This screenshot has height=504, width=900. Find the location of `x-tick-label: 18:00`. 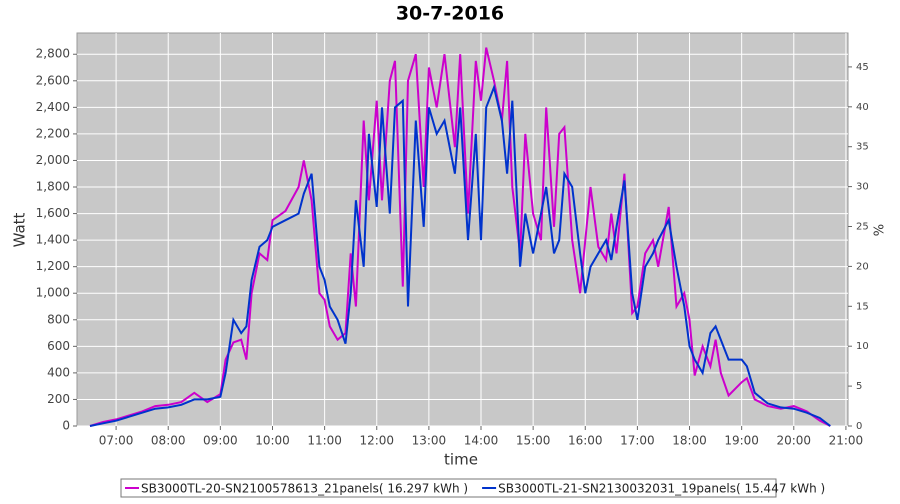

x-tick-label: 18:00 is located at coordinates (689, 441).